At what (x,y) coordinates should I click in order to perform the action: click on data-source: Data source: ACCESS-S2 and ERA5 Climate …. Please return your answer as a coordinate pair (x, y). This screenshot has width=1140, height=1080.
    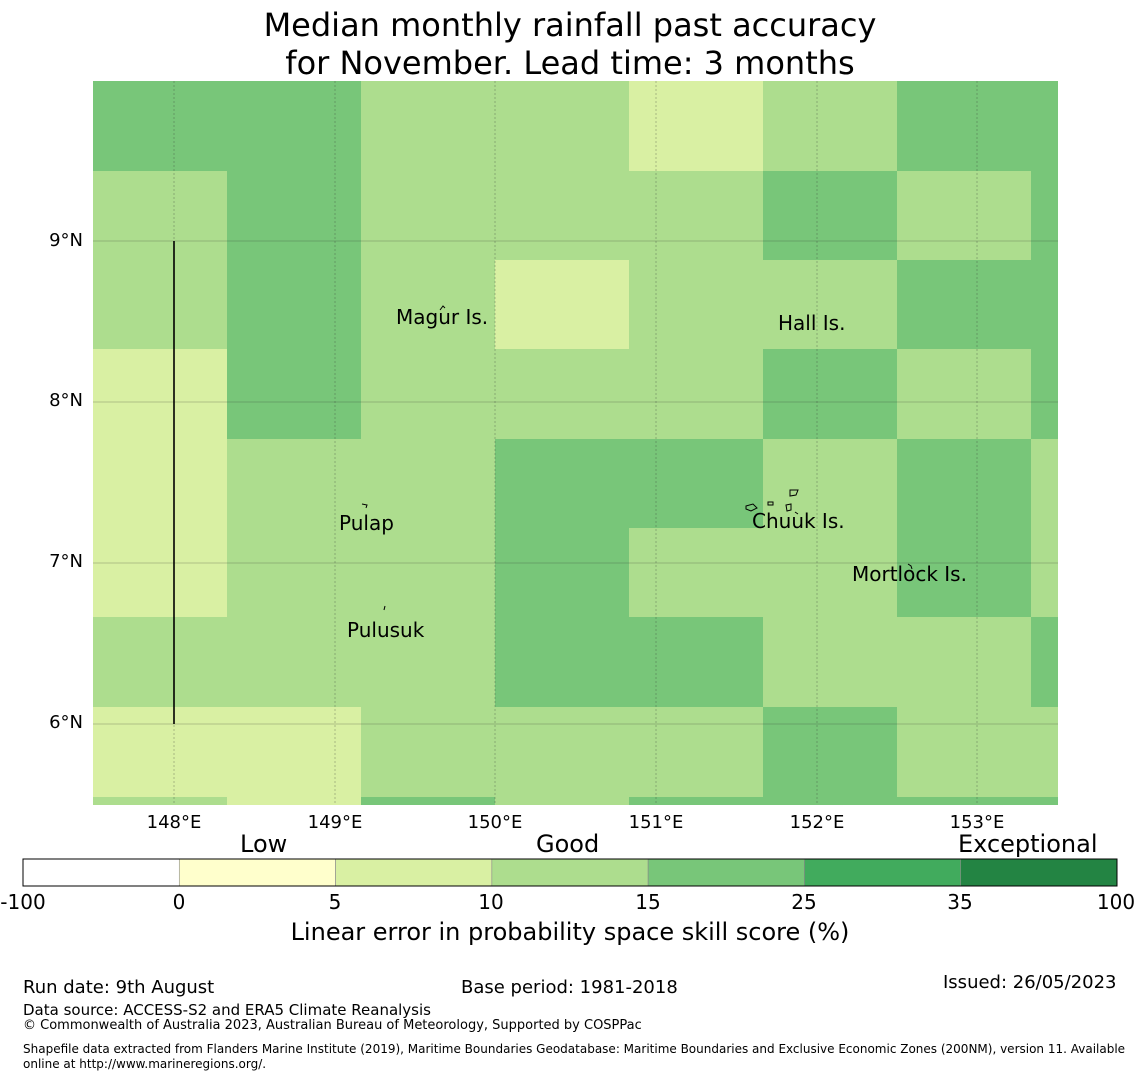
    Looking at the image, I should click on (227, 1010).